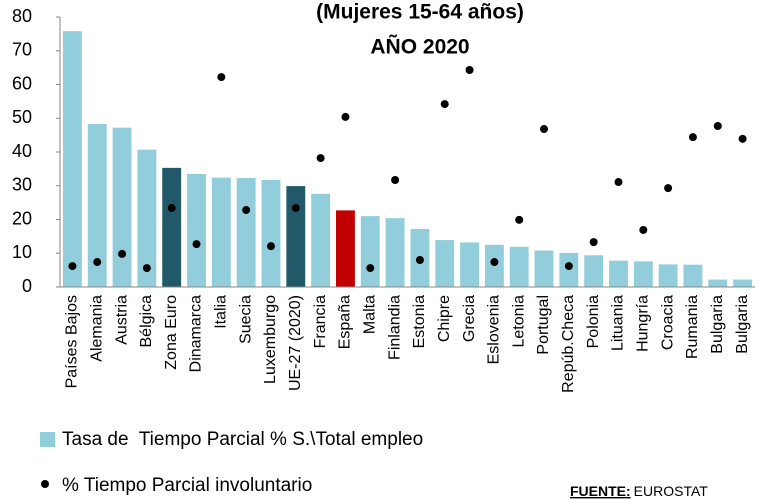 The image size is (765, 499). What do you see at coordinates (593, 321) in the screenshot?
I see `x-tick-label: Polonia` at bounding box center [593, 321].